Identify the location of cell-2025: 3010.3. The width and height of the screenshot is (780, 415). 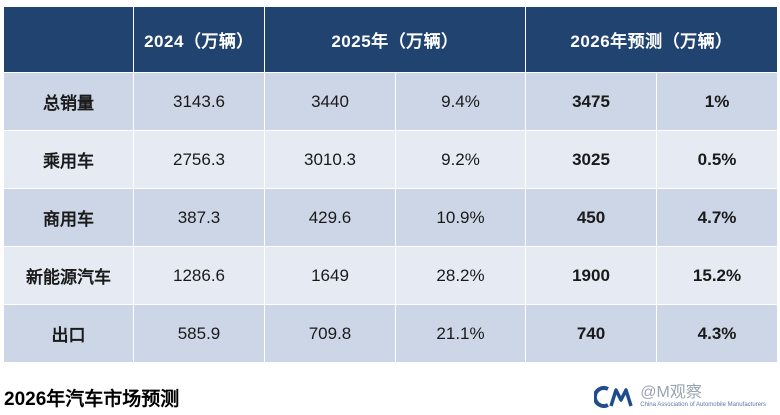
(330, 159).